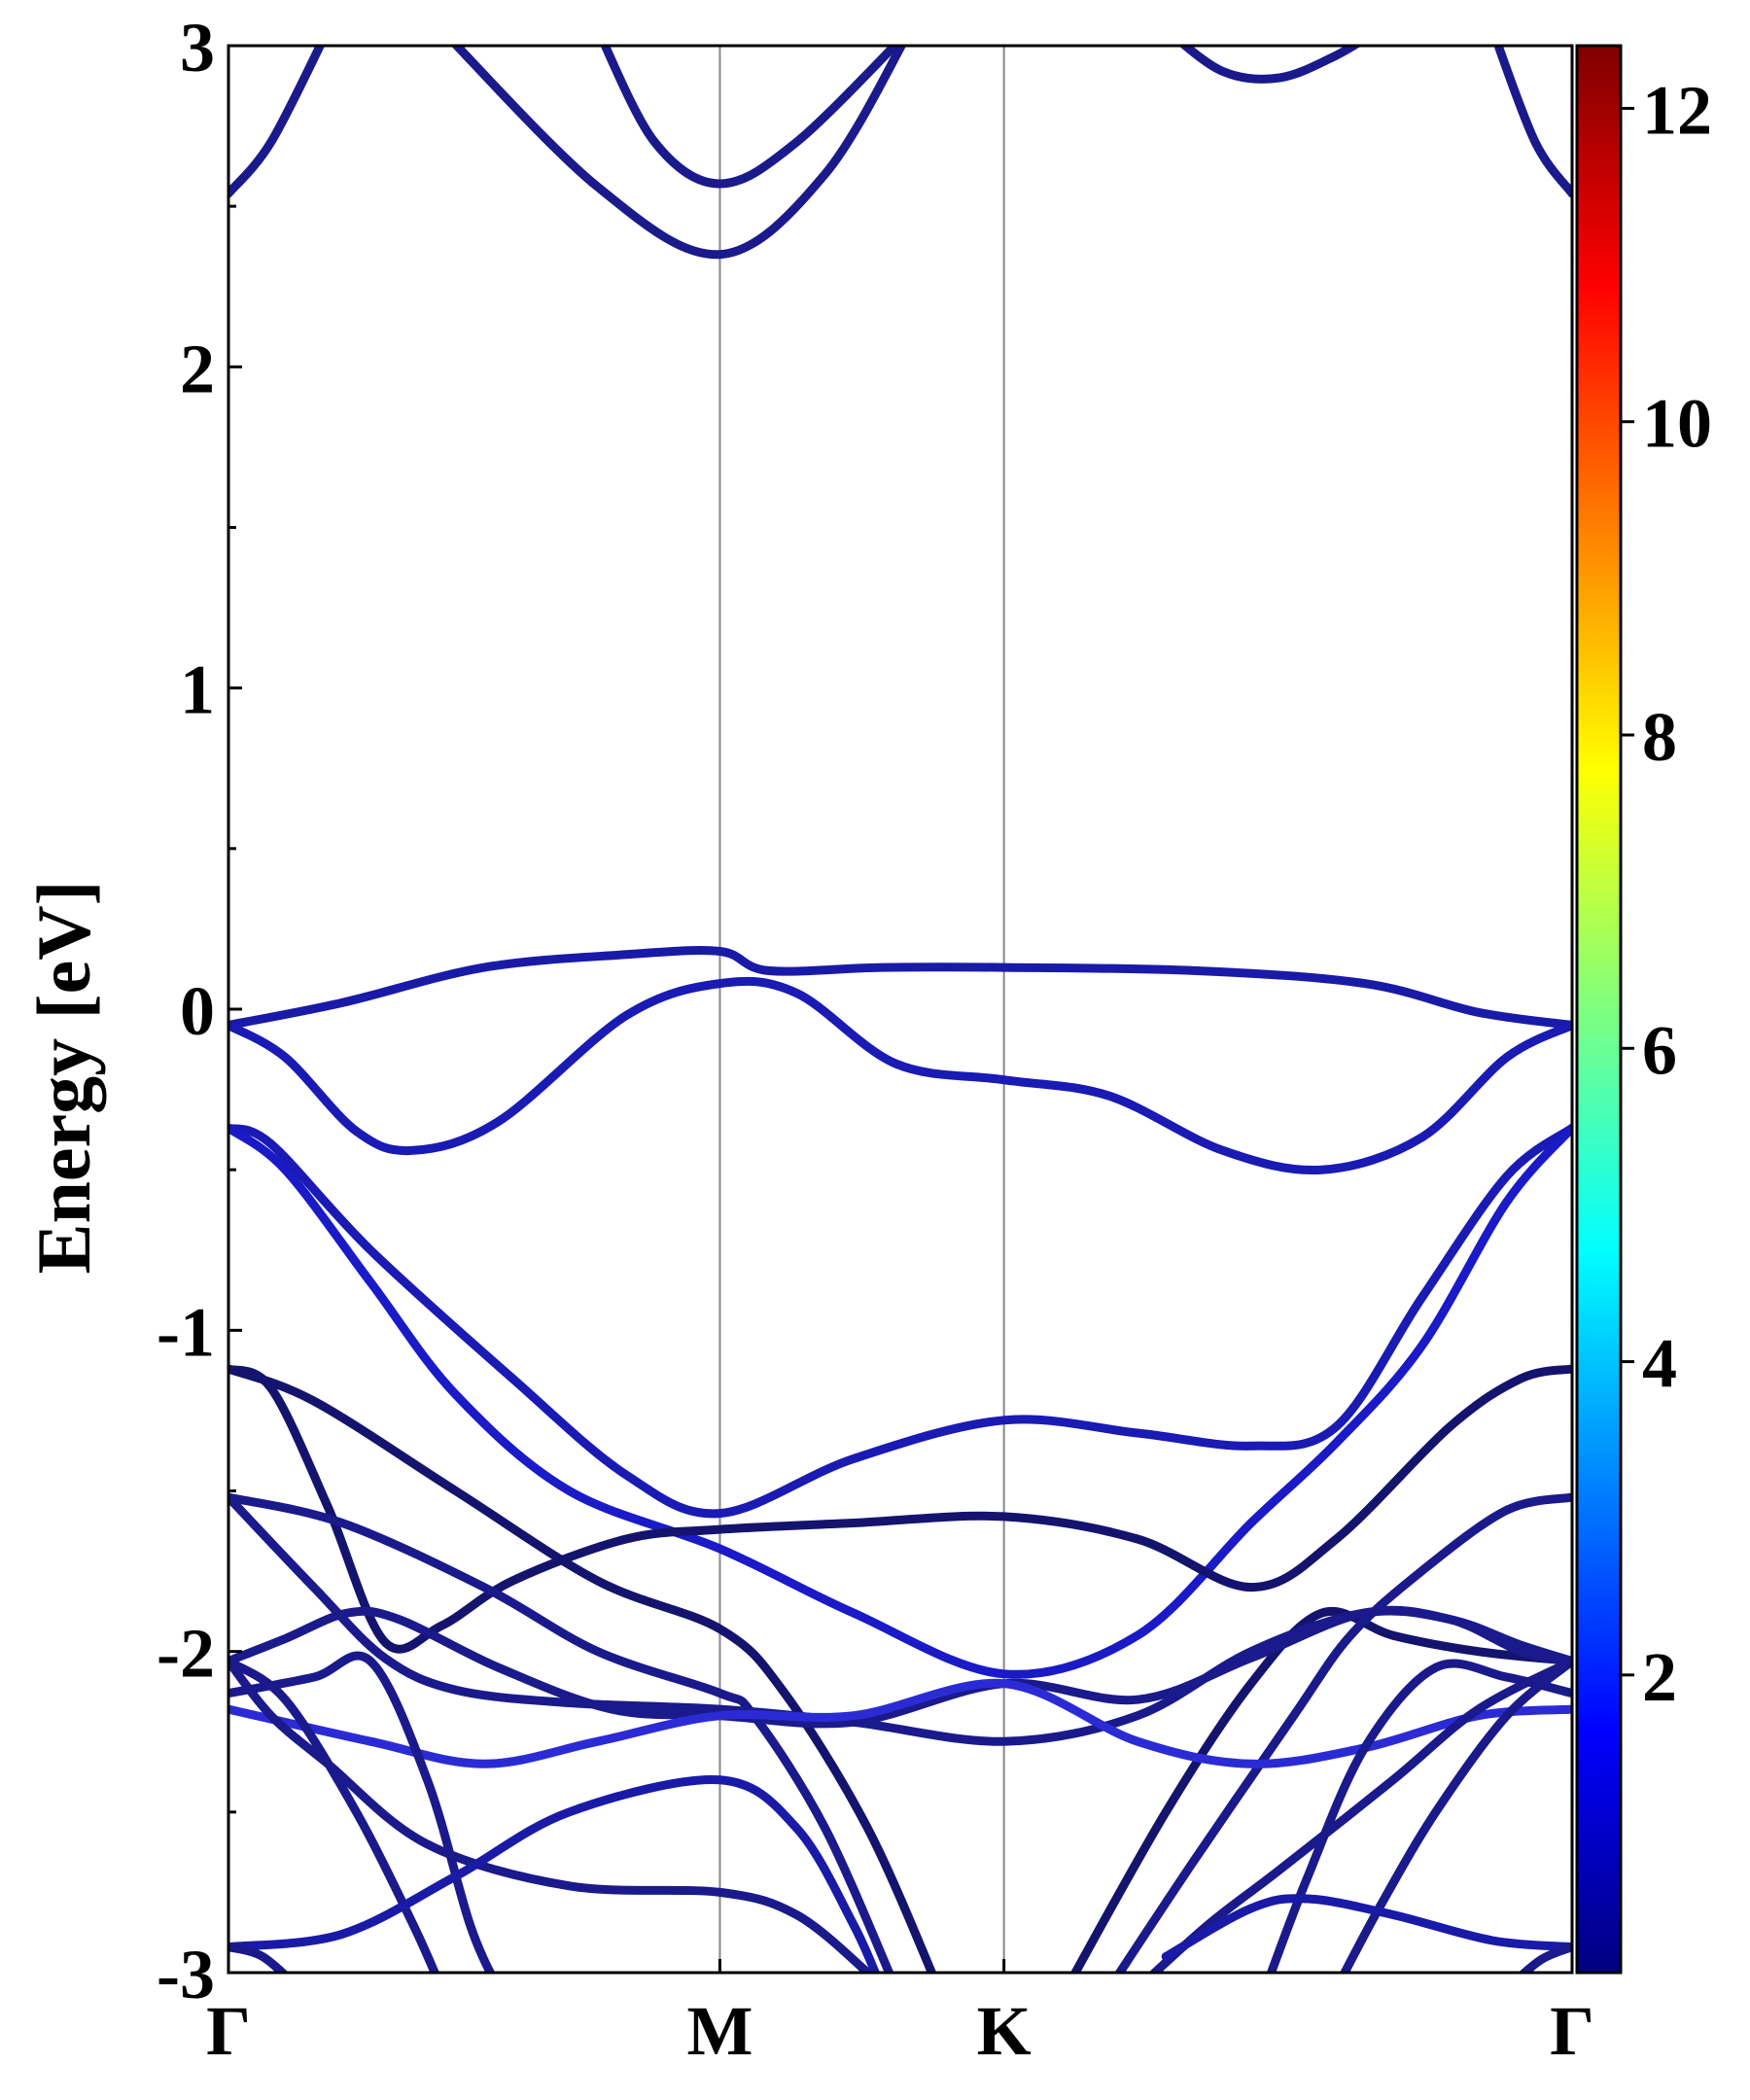 This screenshot has height=2100, width=1750. Describe the element at coordinates (1004, 2031) in the screenshot. I see `x-tick-label-2: K` at that location.